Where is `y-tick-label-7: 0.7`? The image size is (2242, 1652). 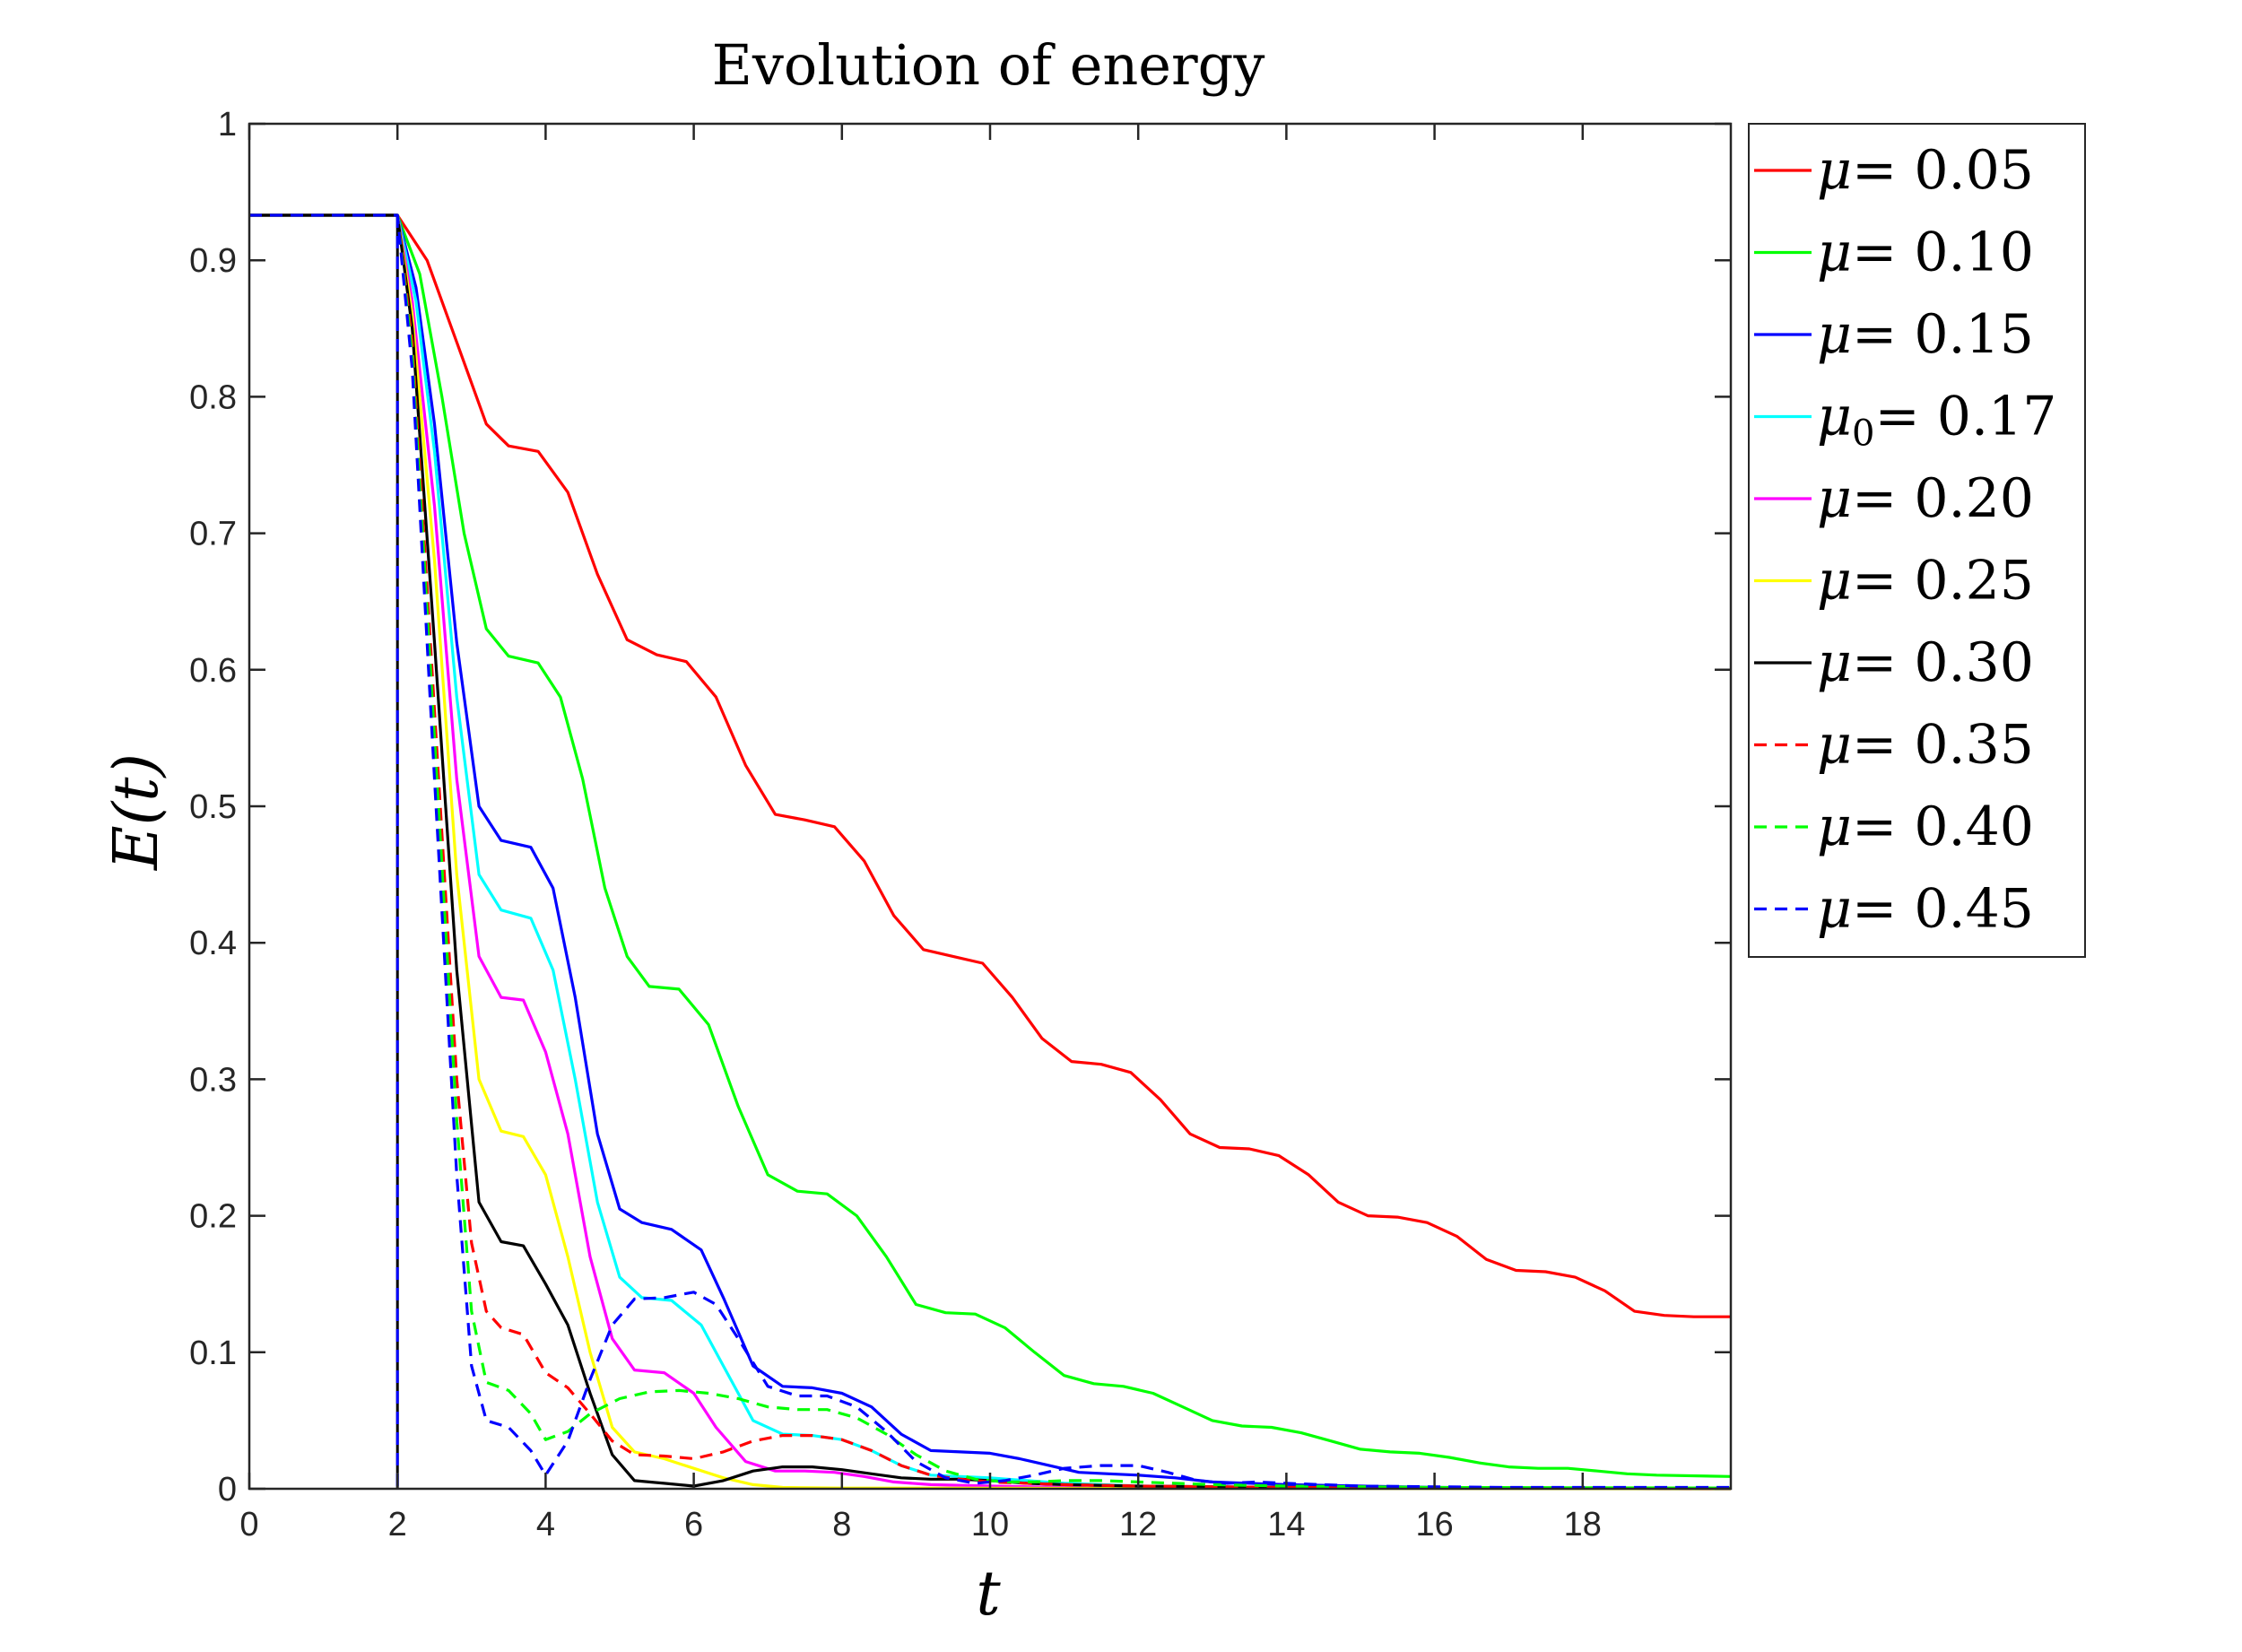
y-tick-label-7: 0.7 is located at coordinates (213, 534).